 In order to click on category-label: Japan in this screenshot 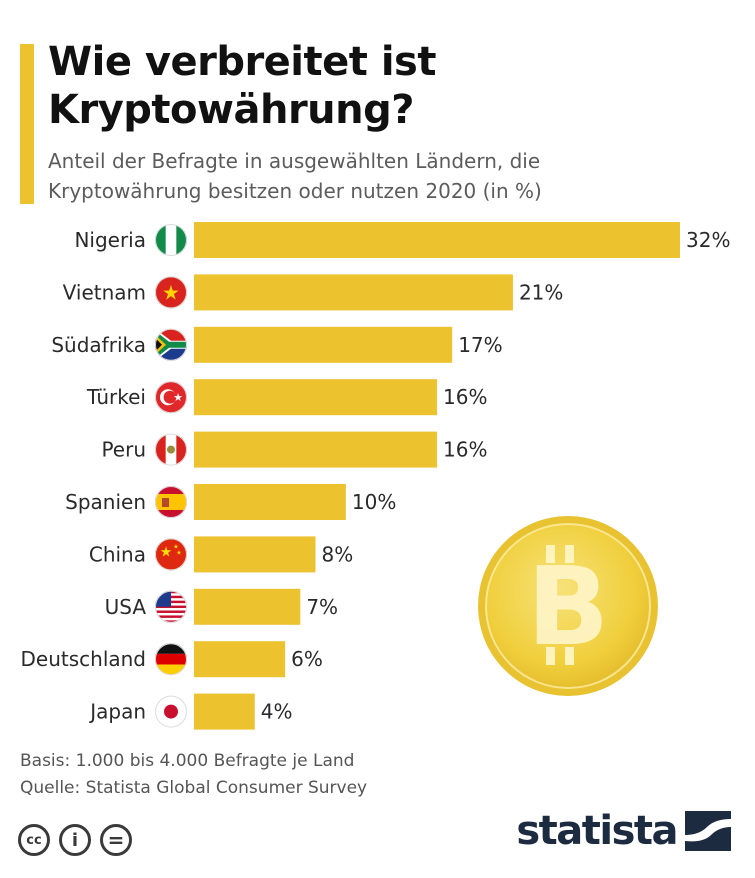, I will do `click(117, 712)`.